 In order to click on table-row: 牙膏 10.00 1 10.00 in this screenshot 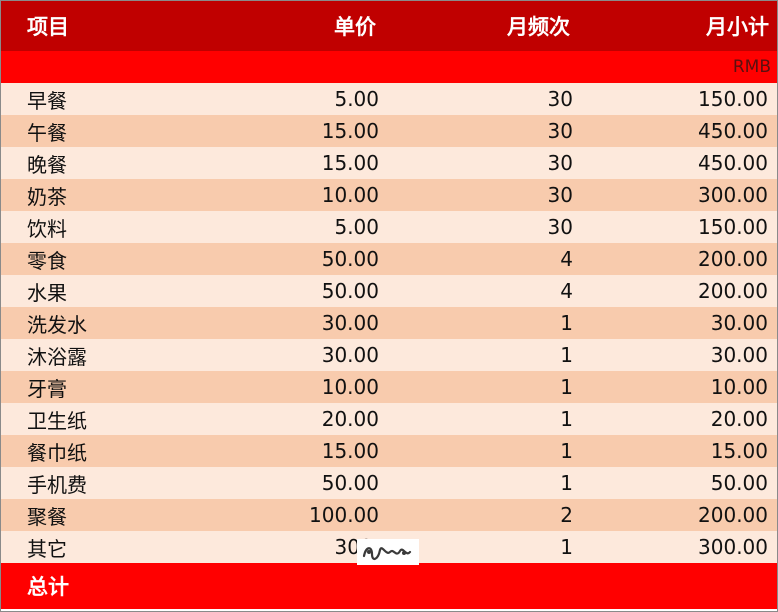, I will do `click(389, 387)`.